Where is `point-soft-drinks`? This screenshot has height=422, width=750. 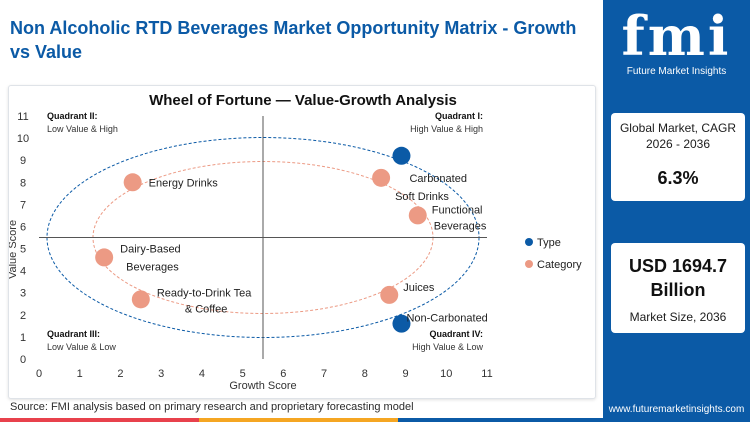
point-soft-drinks is located at coordinates (381, 177).